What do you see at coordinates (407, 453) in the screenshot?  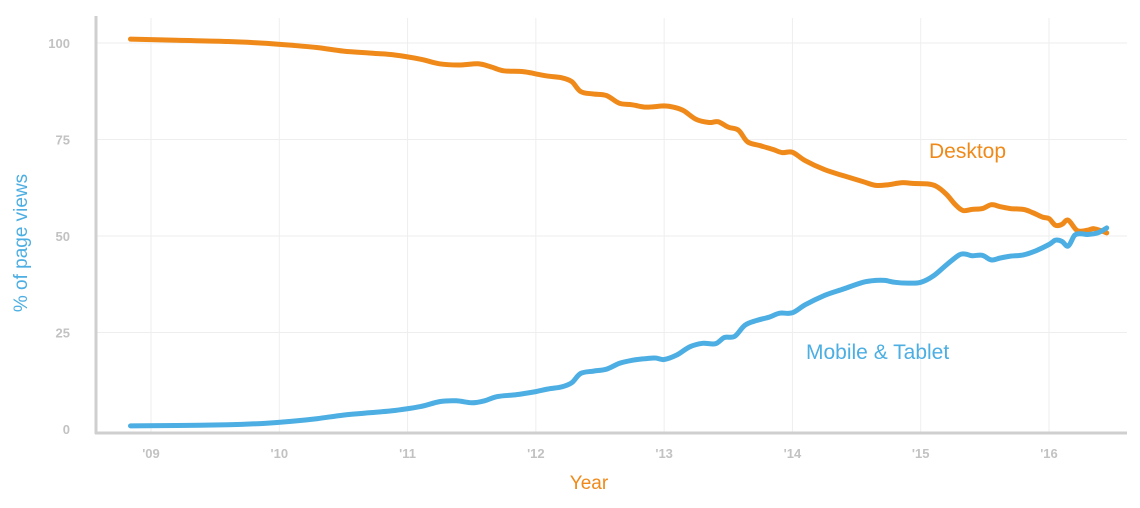 I see `x-tick-label: '11` at bounding box center [407, 453].